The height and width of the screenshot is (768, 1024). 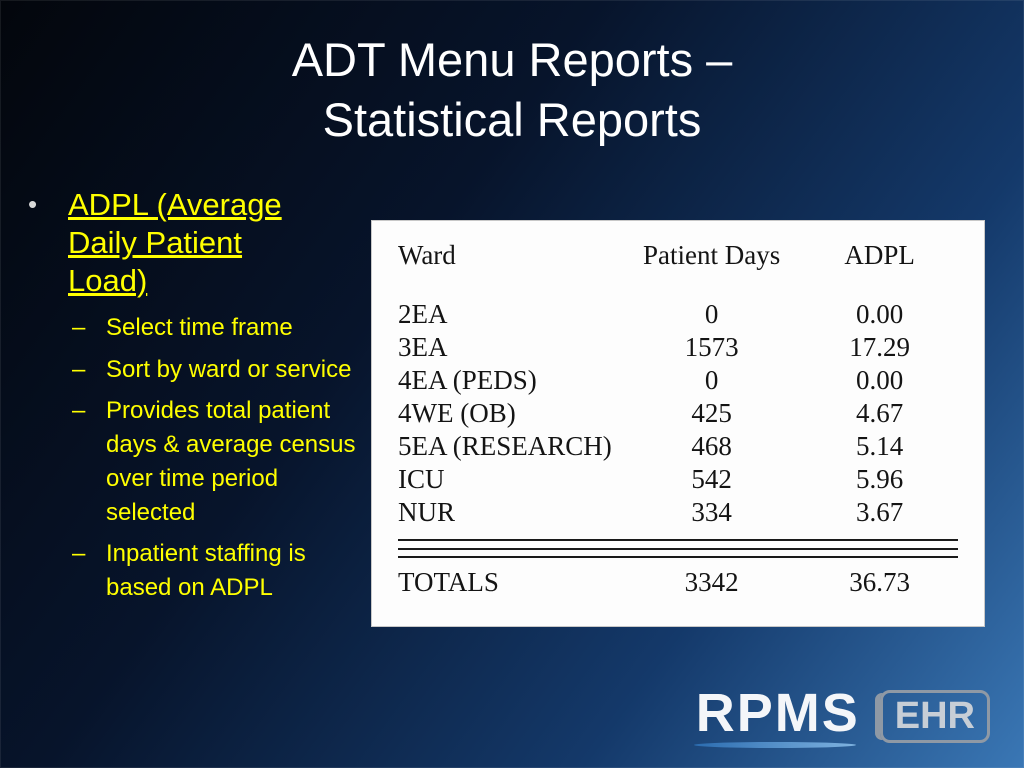 I want to click on cell-ward: NUR, so click(x=427, y=512).